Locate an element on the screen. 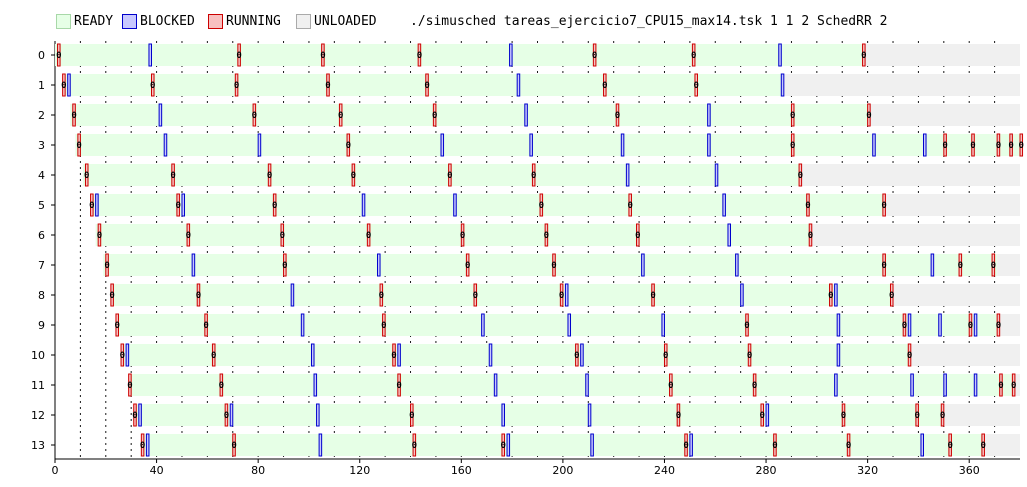  y-tick-label: 2 is located at coordinates (41, 115).